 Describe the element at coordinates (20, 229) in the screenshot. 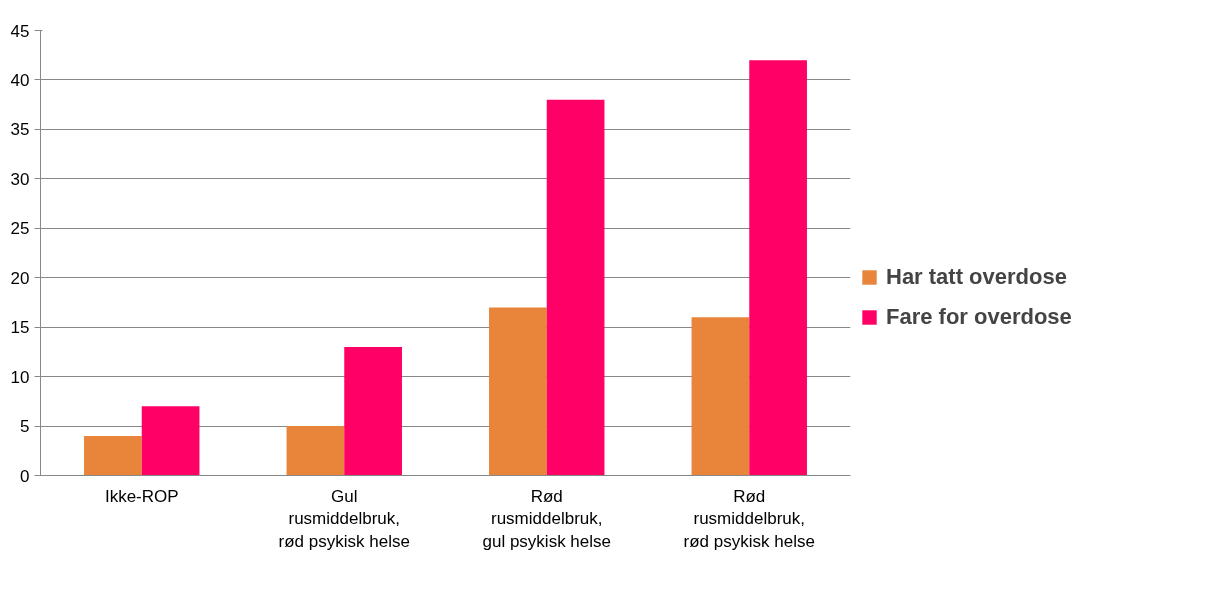

I see `y-tick-label: 25` at that location.